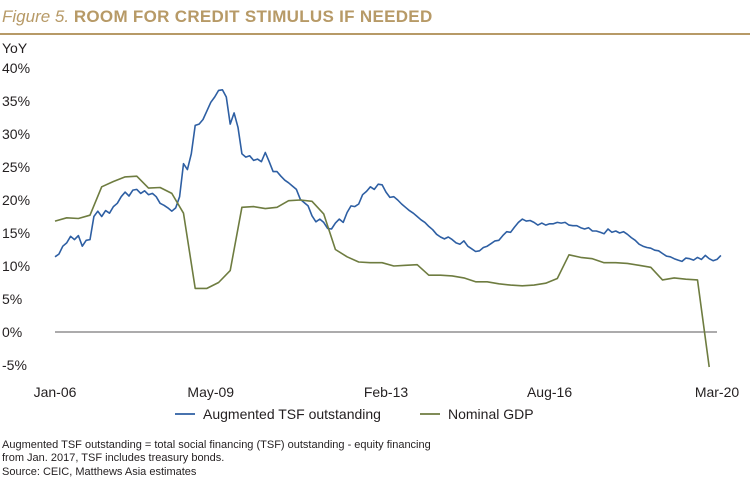  What do you see at coordinates (15, 48) in the screenshot?
I see `y-axis-label: YoY` at bounding box center [15, 48].